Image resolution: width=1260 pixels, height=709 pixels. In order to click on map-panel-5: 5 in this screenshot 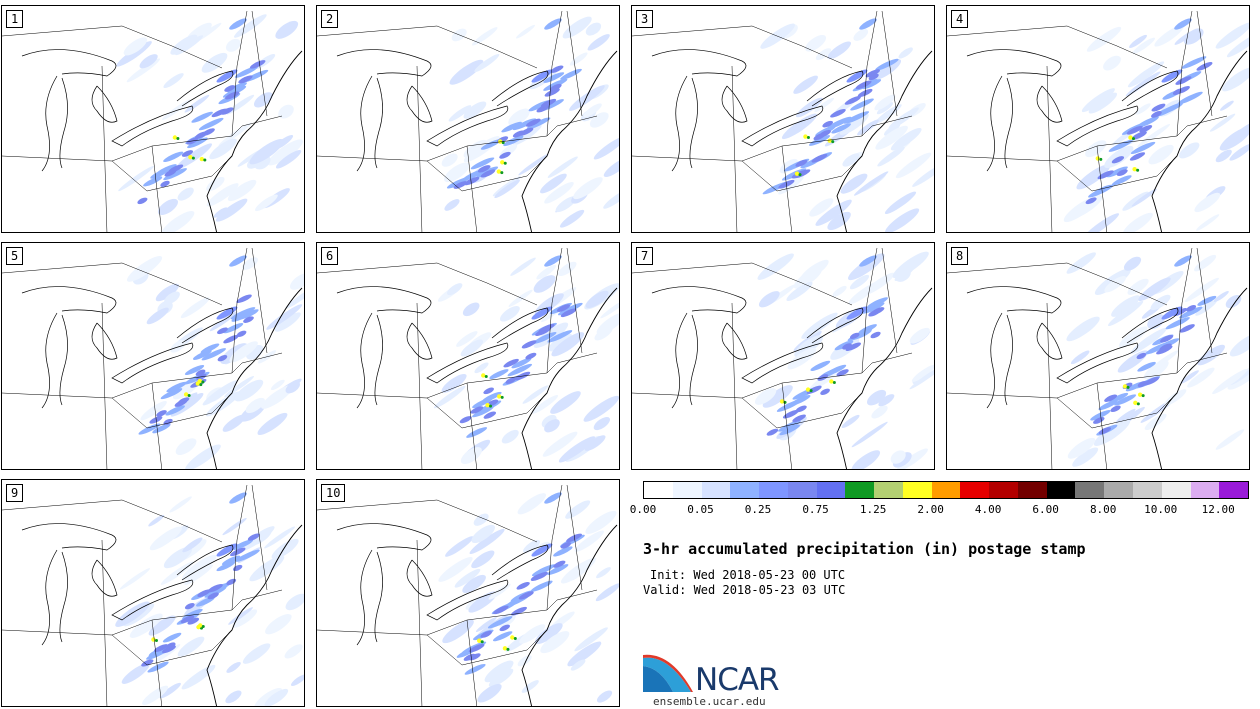, I will do `click(153, 356)`.